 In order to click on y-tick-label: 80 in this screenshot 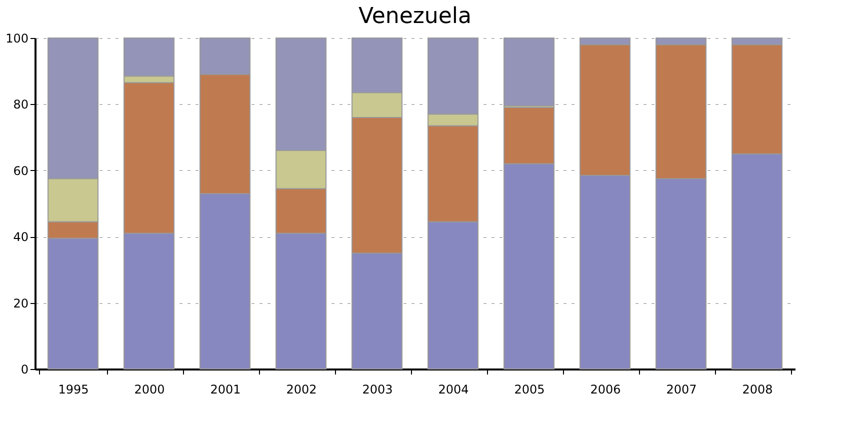, I will do `click(20, 105)`.